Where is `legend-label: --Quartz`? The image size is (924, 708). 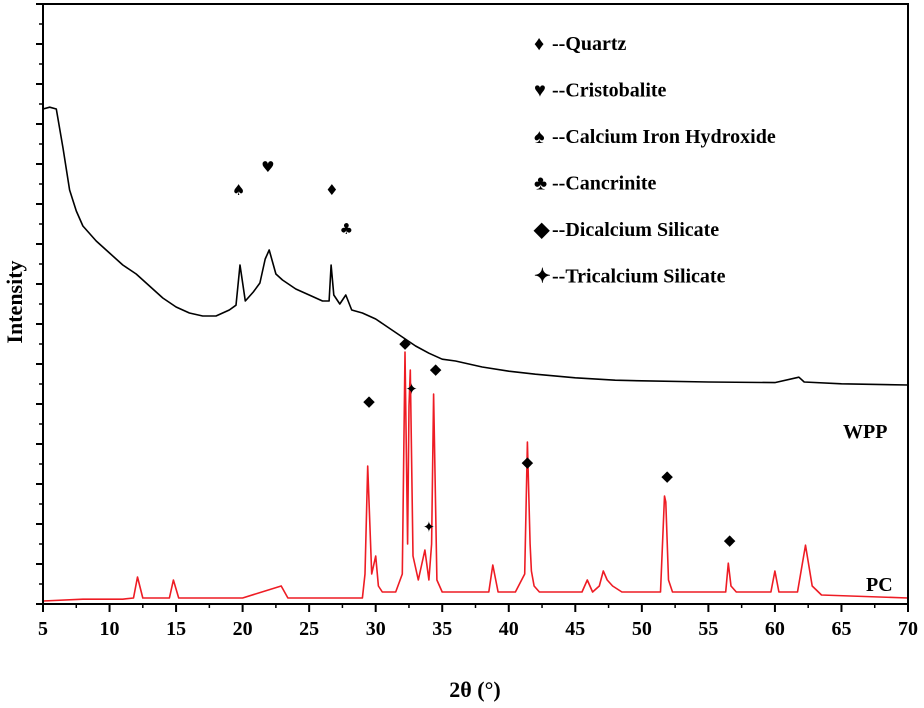
legend-label: --Quartz is located at coordinates (589, 44).